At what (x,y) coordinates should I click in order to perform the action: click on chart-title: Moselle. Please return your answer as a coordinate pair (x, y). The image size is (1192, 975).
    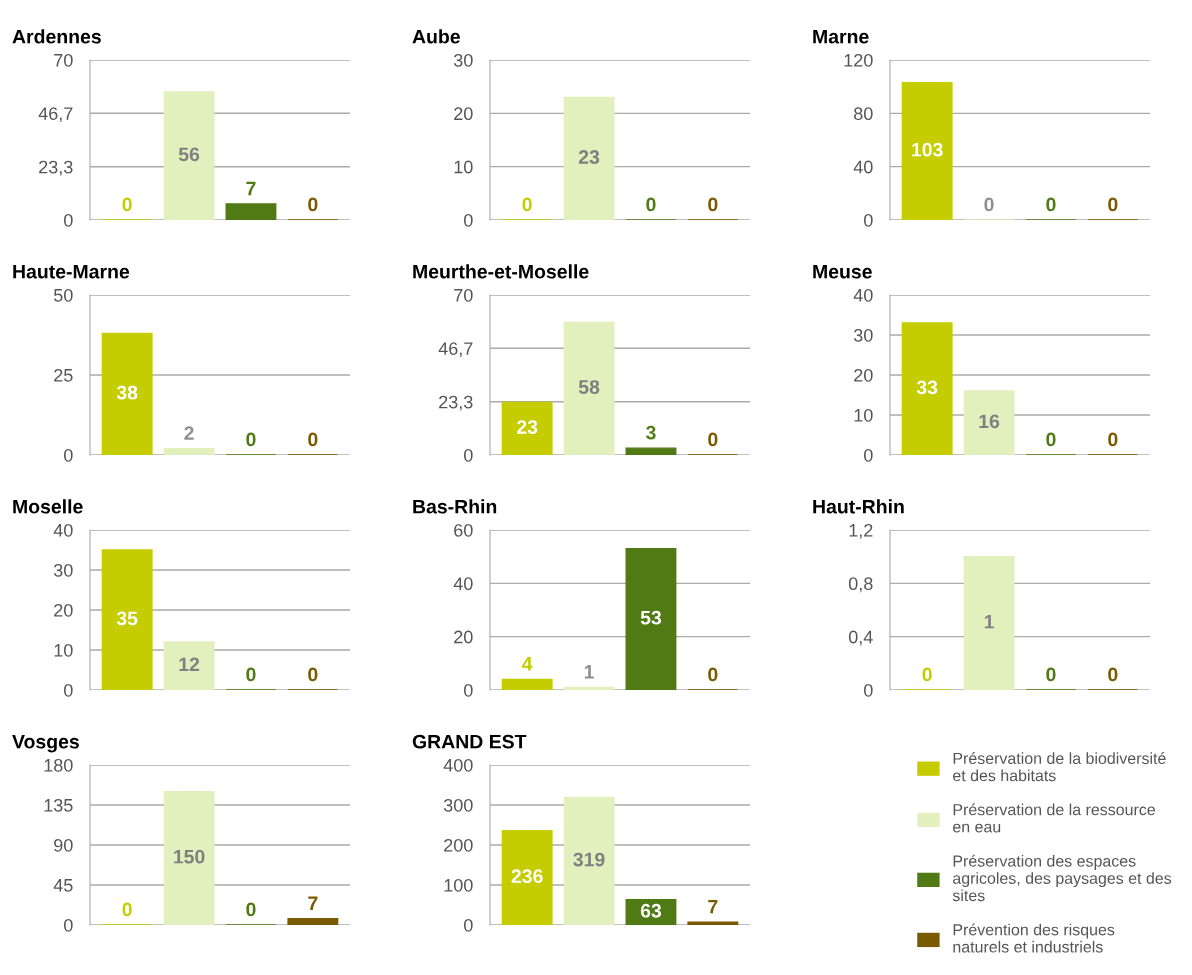
    Looking at the image, I should click on (48, 506).